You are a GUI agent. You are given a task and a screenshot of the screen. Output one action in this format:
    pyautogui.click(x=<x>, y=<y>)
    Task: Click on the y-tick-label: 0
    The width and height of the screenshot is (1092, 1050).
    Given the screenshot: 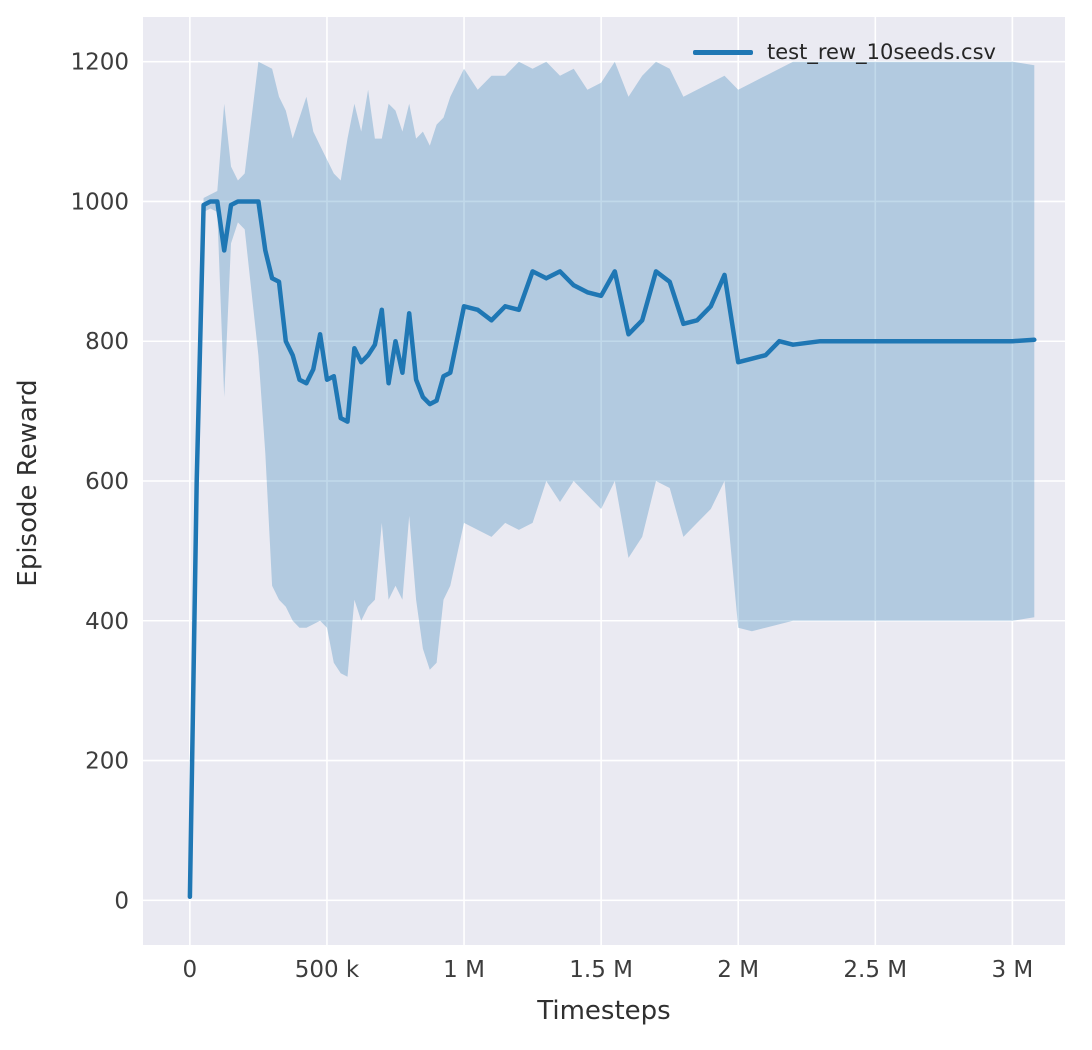 What is the action you would take?
    pyautogui.click(x=121, y=901)
    